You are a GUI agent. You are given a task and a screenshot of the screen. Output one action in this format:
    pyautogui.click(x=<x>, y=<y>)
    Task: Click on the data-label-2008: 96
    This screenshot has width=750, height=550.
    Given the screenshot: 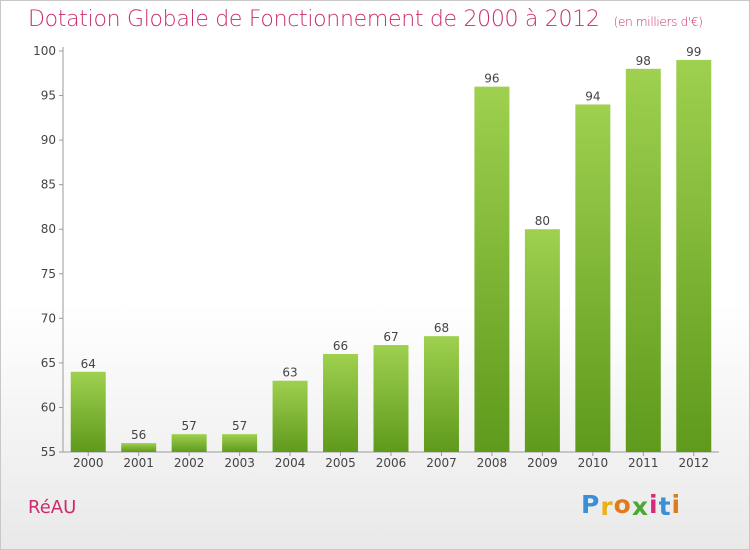 What is the action you would take?
    pyautogui.click(x=491, y=79)
    